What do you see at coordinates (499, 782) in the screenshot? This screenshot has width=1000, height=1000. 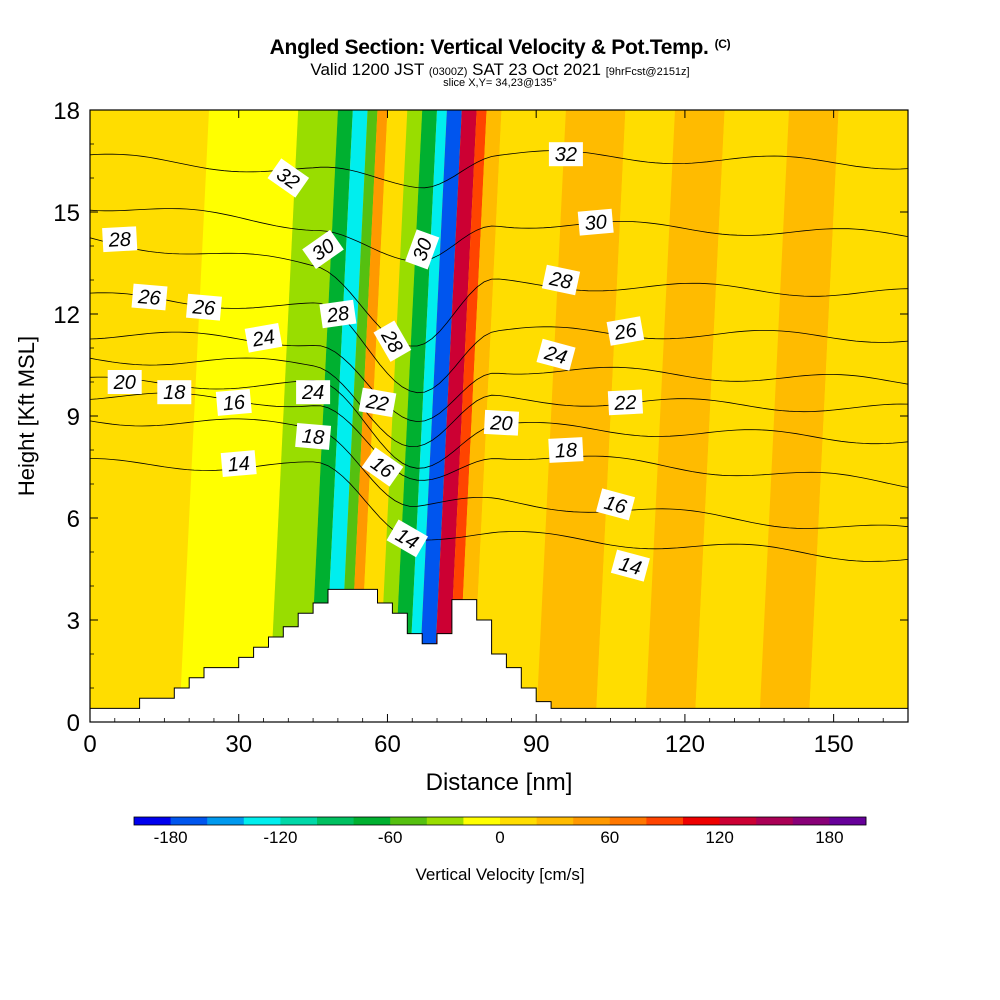 I see `x-axis-label: Distance [nm]` at bounding box center [499, 782].